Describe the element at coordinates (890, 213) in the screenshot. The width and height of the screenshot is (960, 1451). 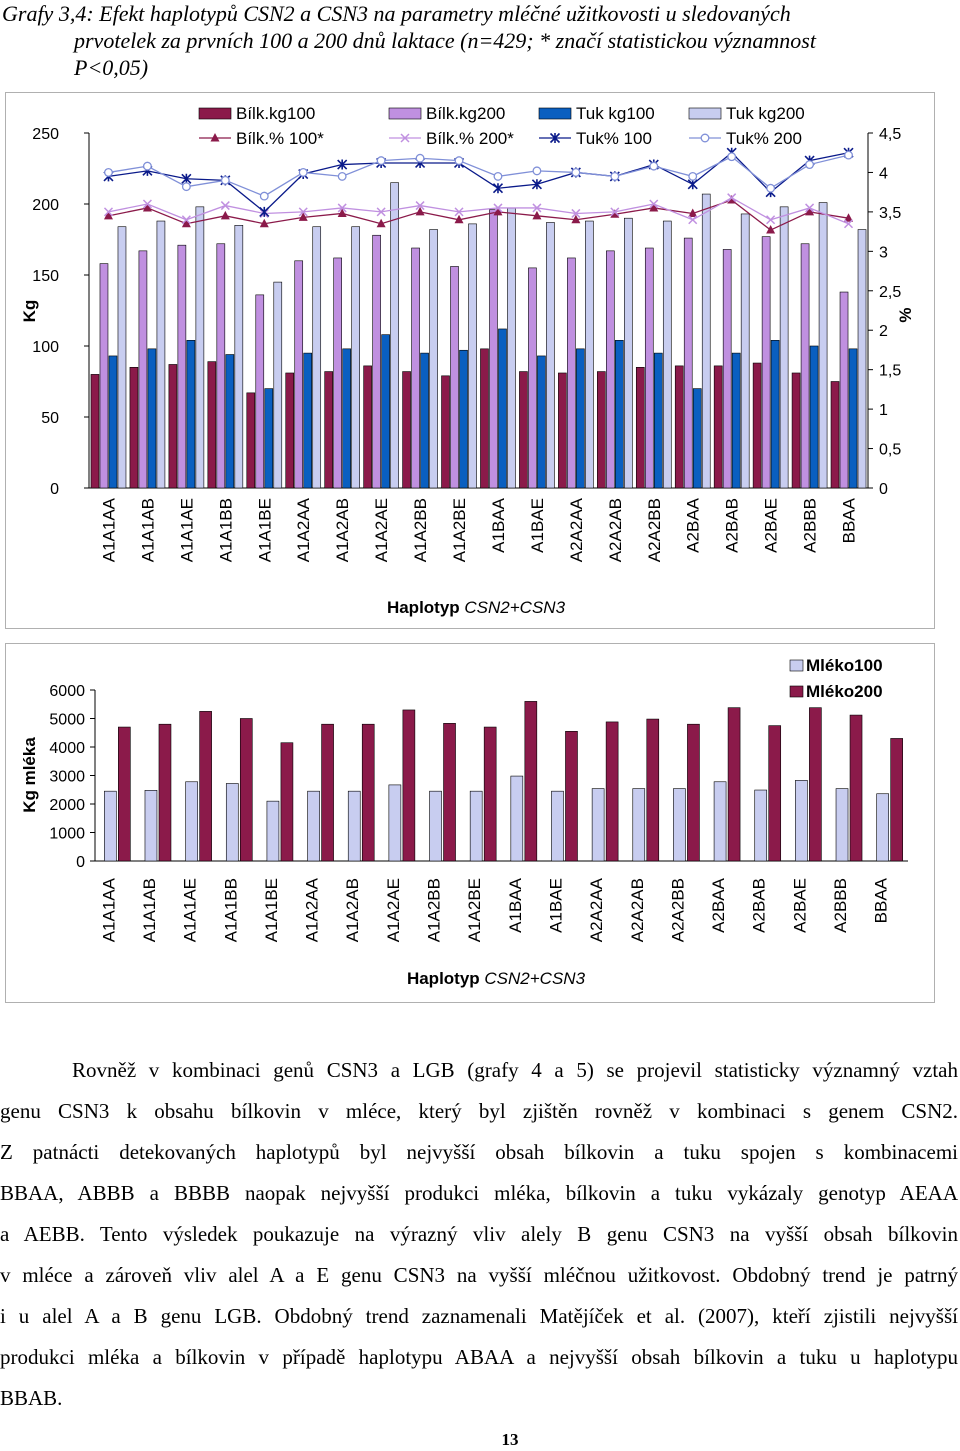
I see `y2-tick-label: 3,5` at that location.